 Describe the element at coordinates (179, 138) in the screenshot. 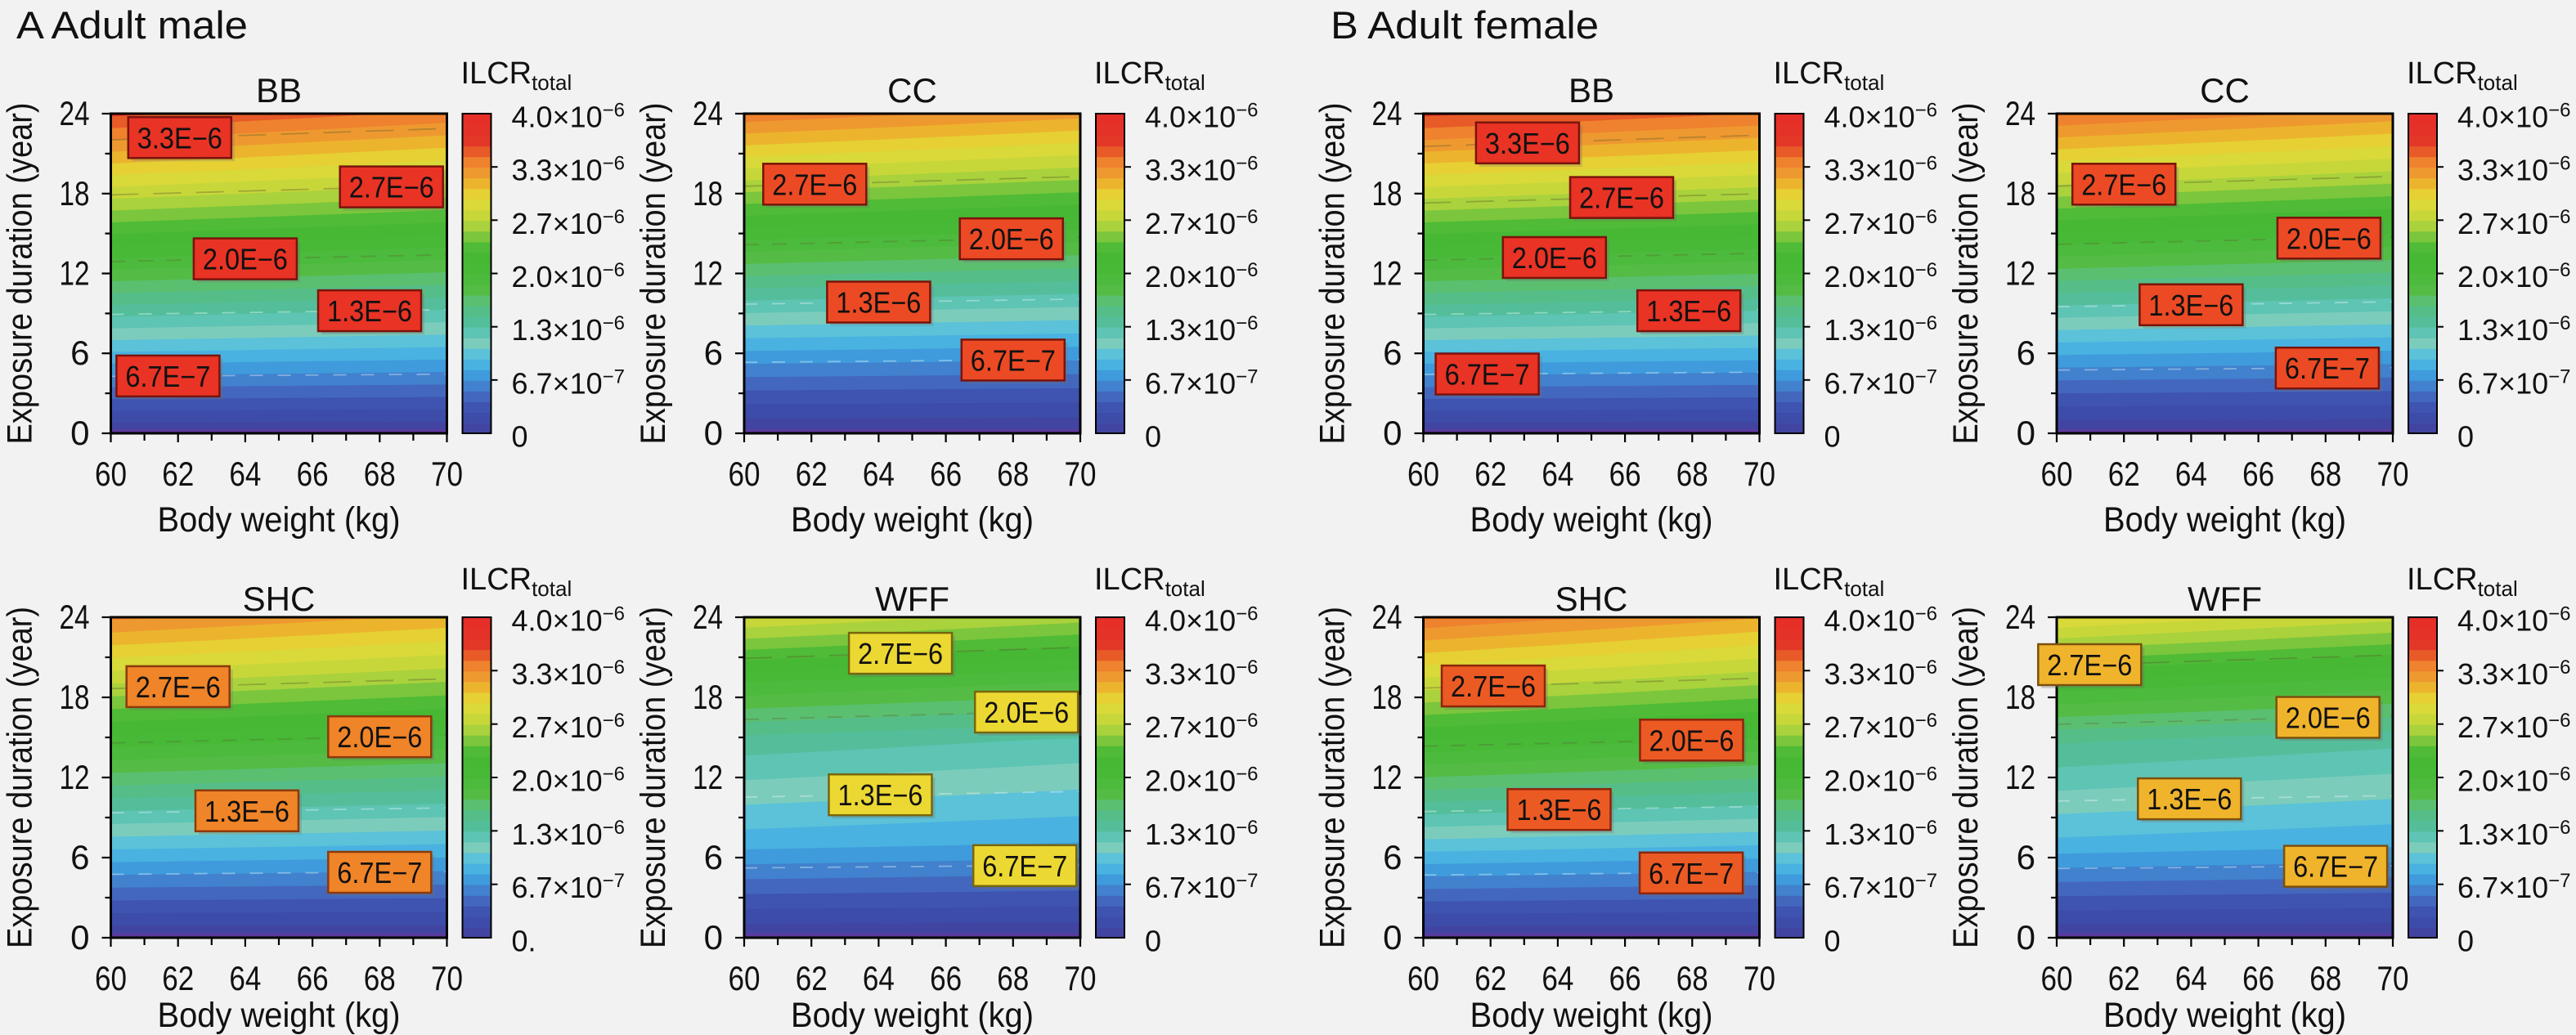

I see `svg-text: 3.3E−6` at that location.